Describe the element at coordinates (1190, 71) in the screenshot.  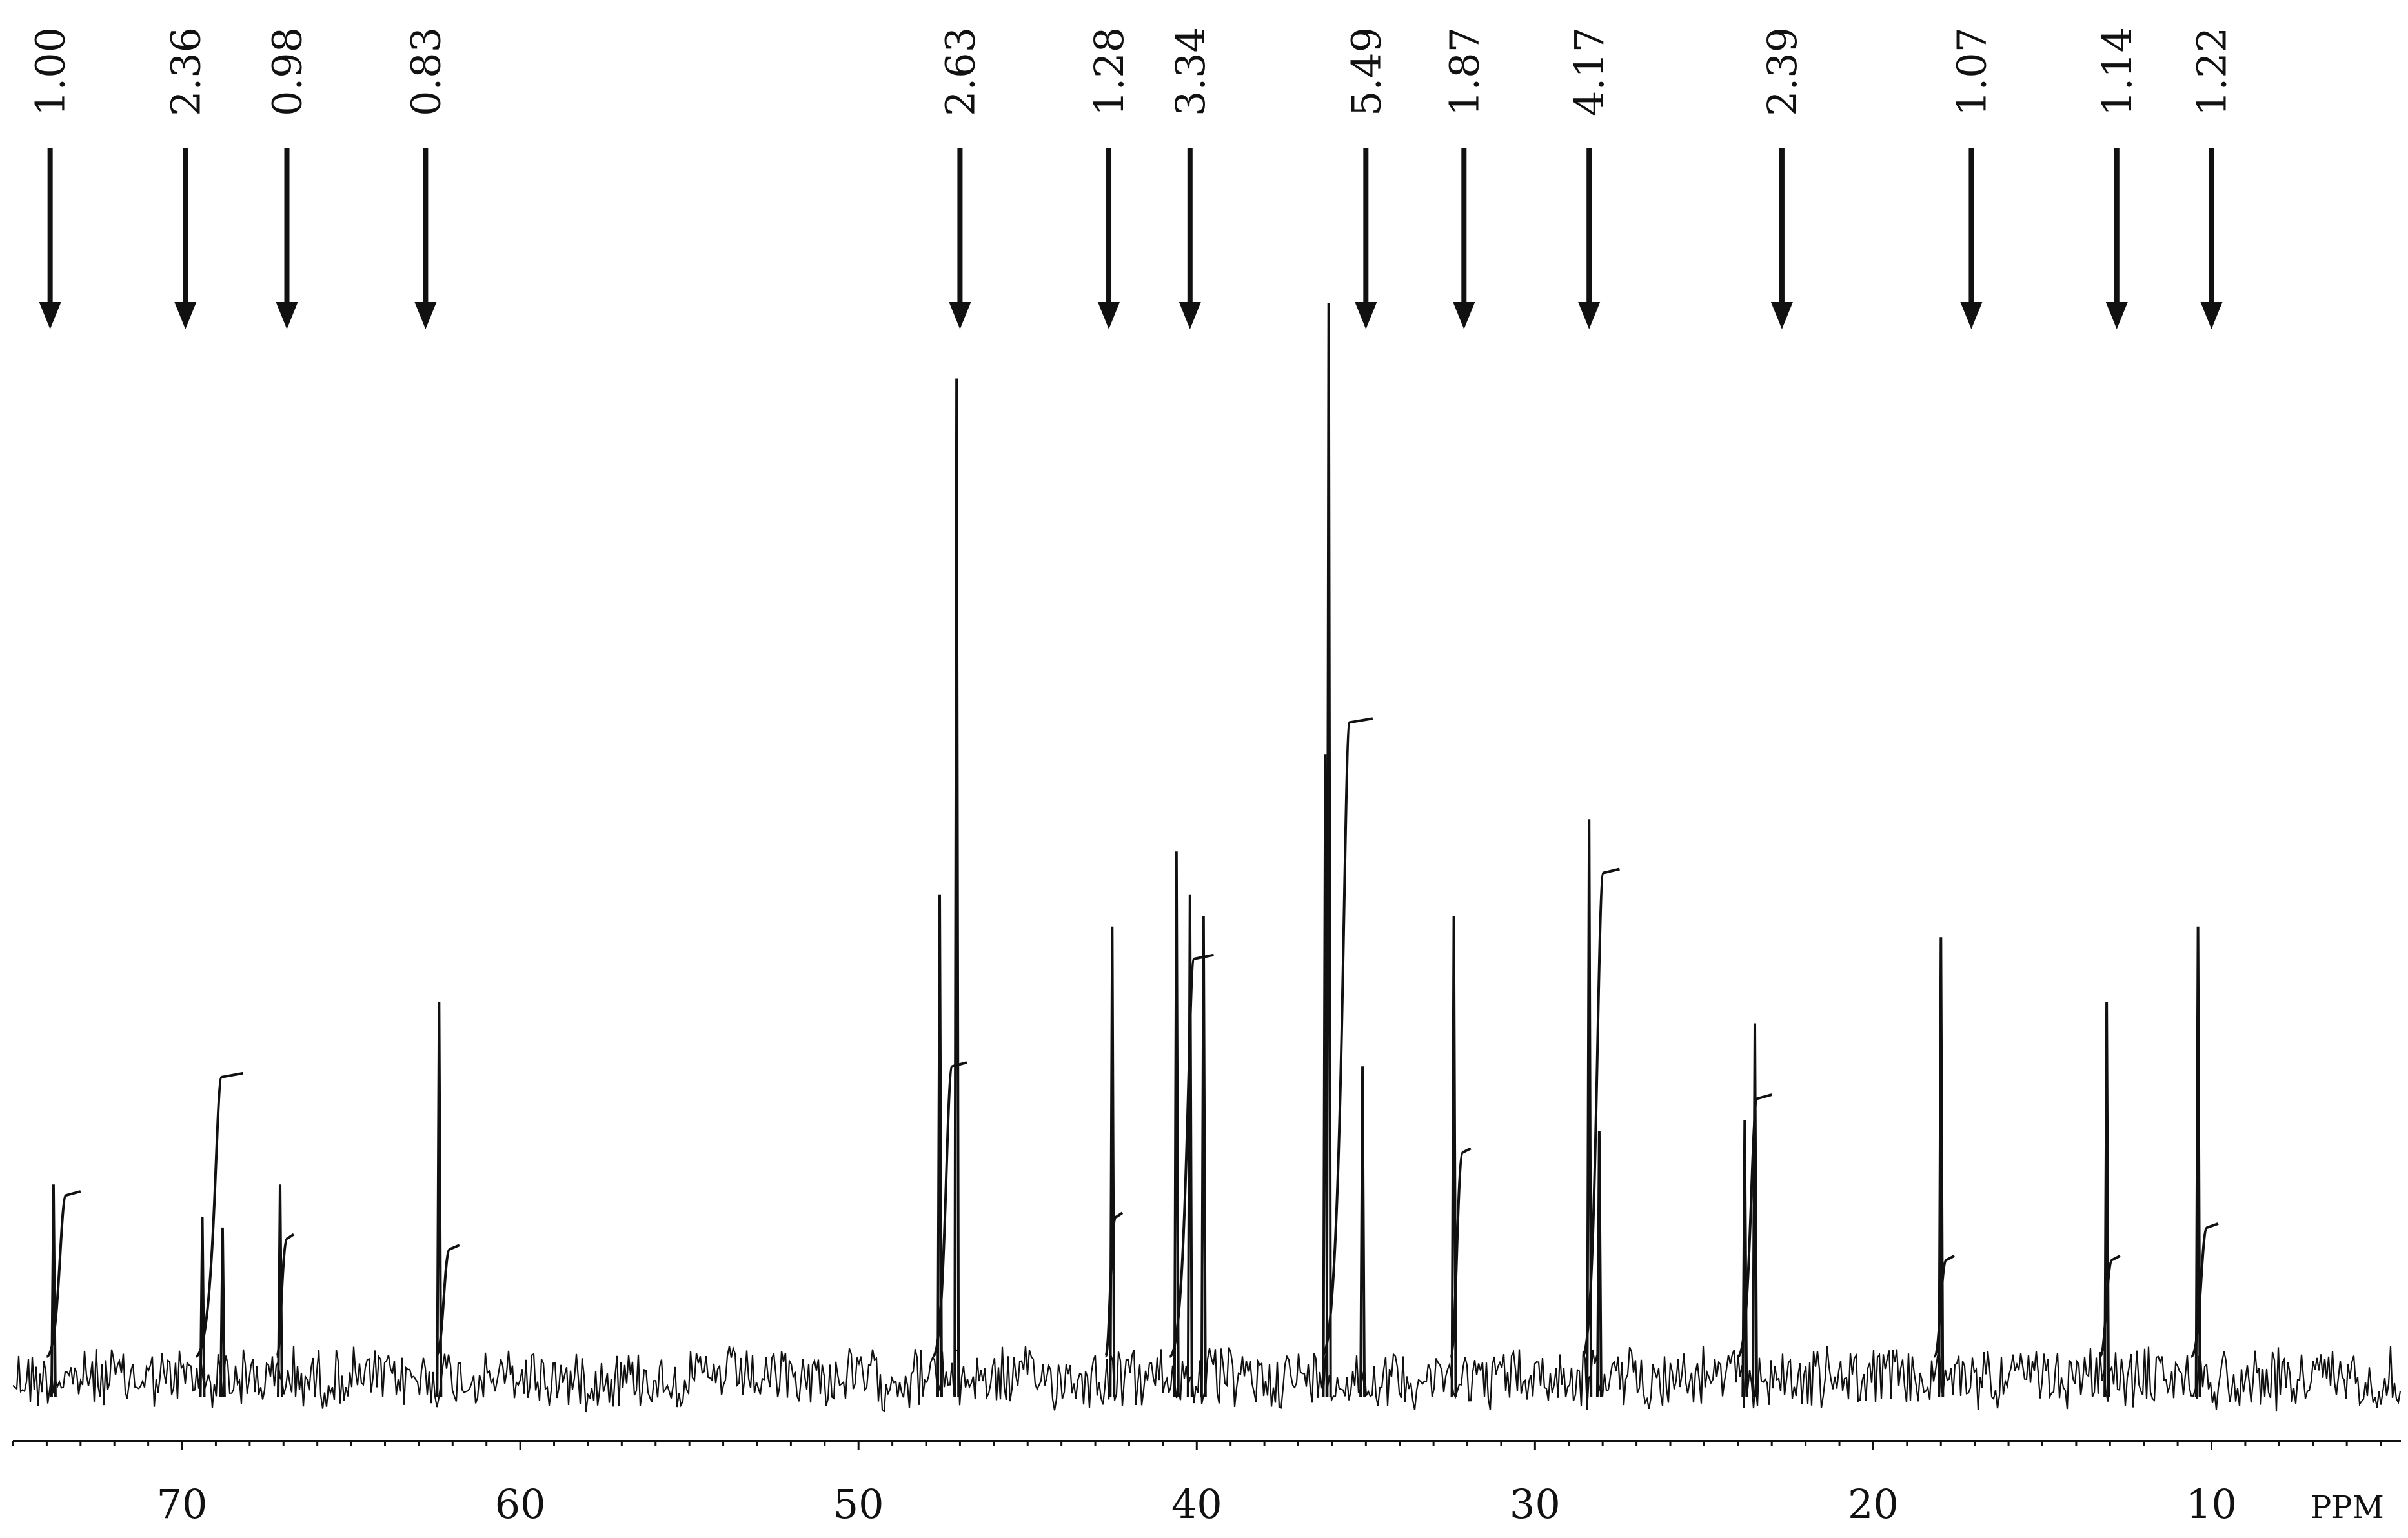
I see `integration-value-label: 3.34` at that location.